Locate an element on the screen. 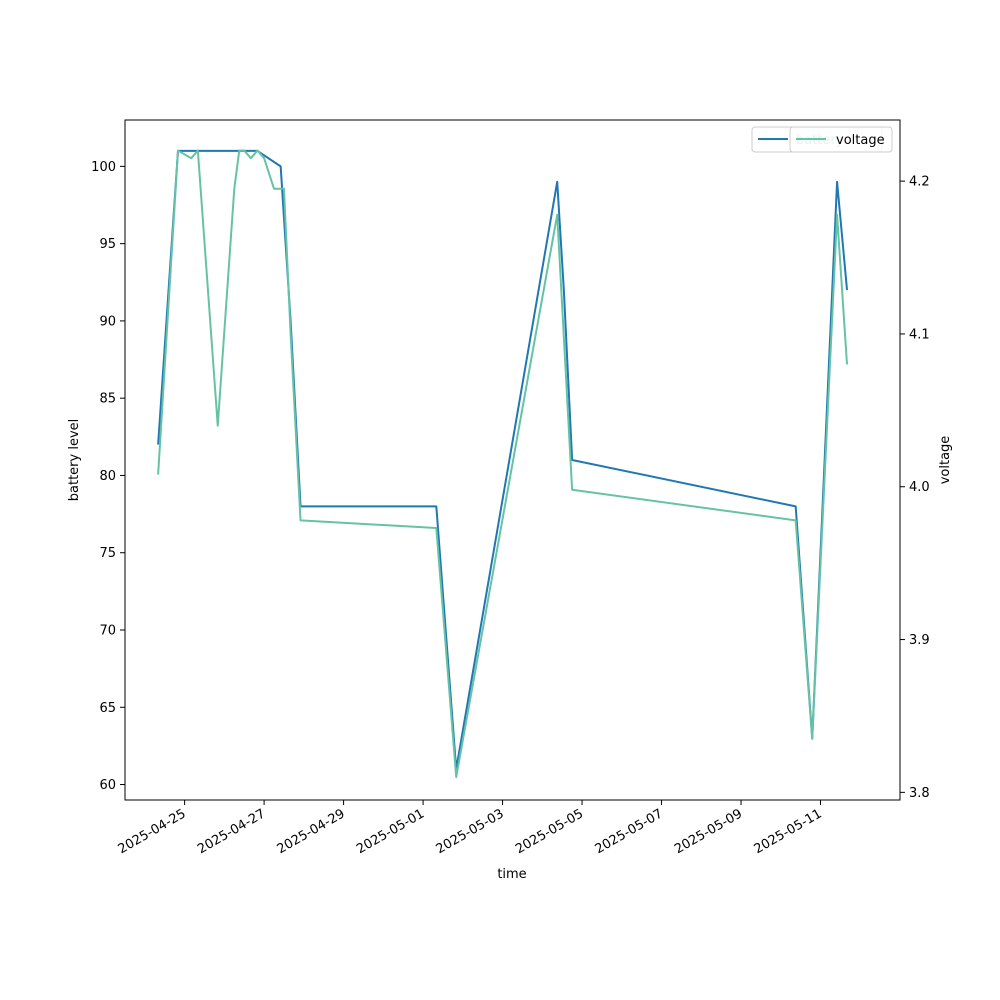 Image resolution: width=1000 pixels, height=1000 pixels. y-tick-label-2: 70 is located at coordinates (107, 631).